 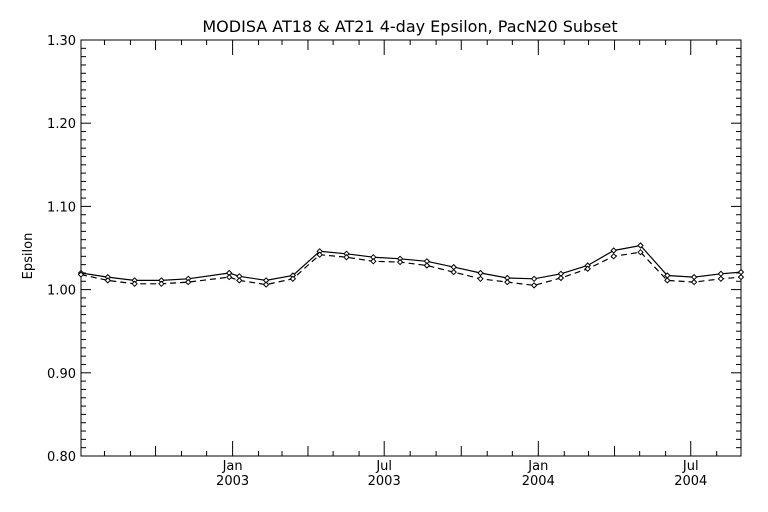 I want to click on y-tick-label: 1.10, so click(x=61, y=207).